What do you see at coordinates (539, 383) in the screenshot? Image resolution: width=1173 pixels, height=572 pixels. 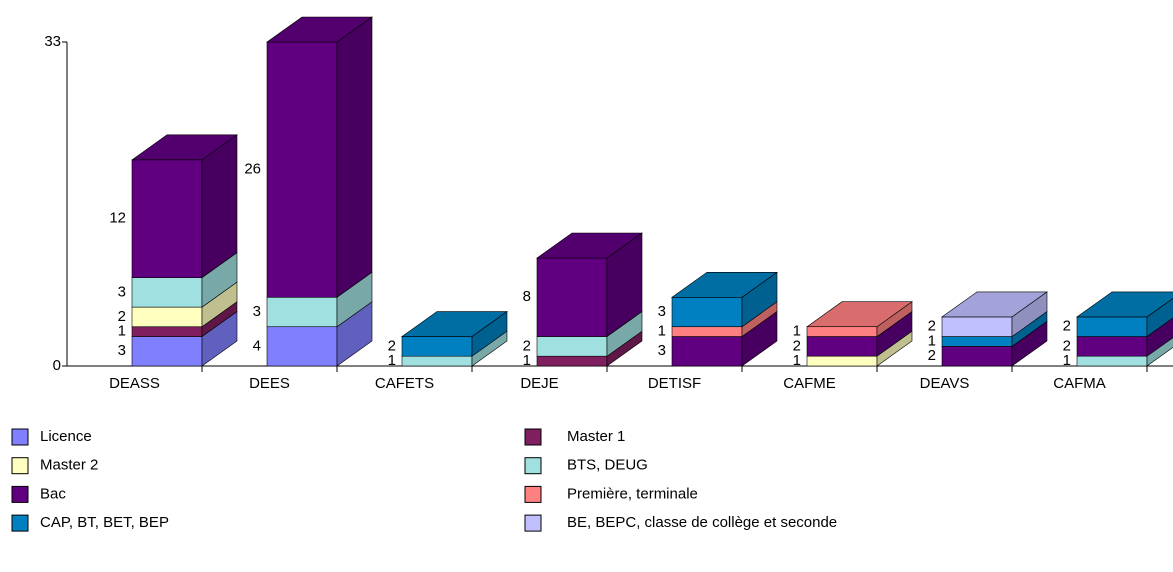 I see `x-tick-label: DEJE` at bounding box center [539, 383].